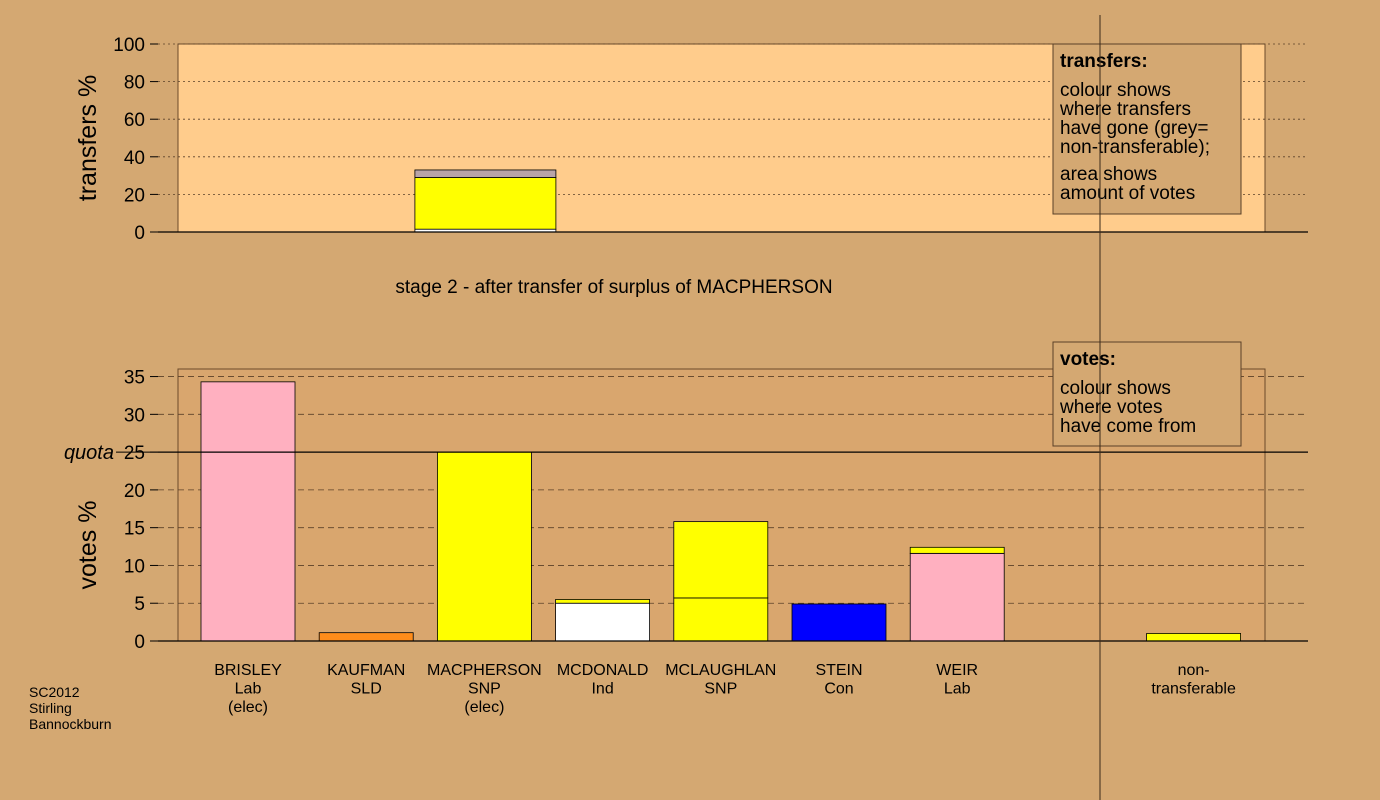 Image resolution: width=1380 pixels, height=800 pixels. I want to click on legend-text: where votes, so click(1110, 407).